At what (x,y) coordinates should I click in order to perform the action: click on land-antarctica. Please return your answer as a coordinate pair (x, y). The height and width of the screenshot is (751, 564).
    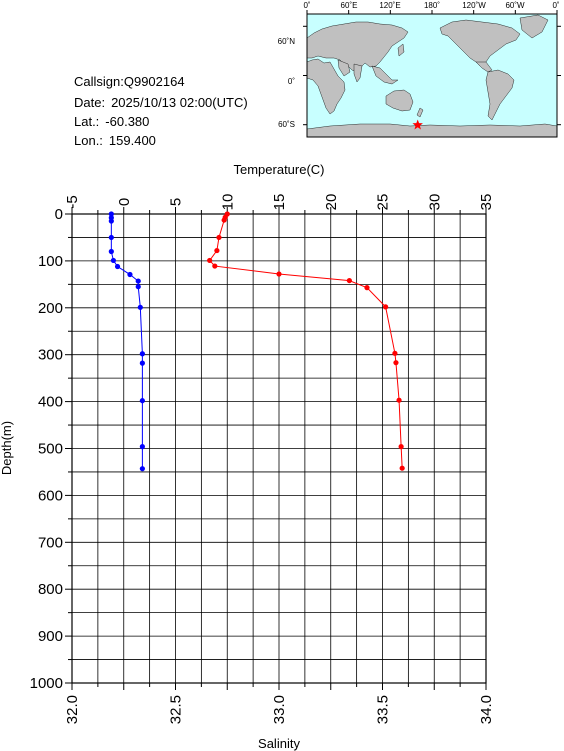
    Looking at the image, I should click on (432, 130).